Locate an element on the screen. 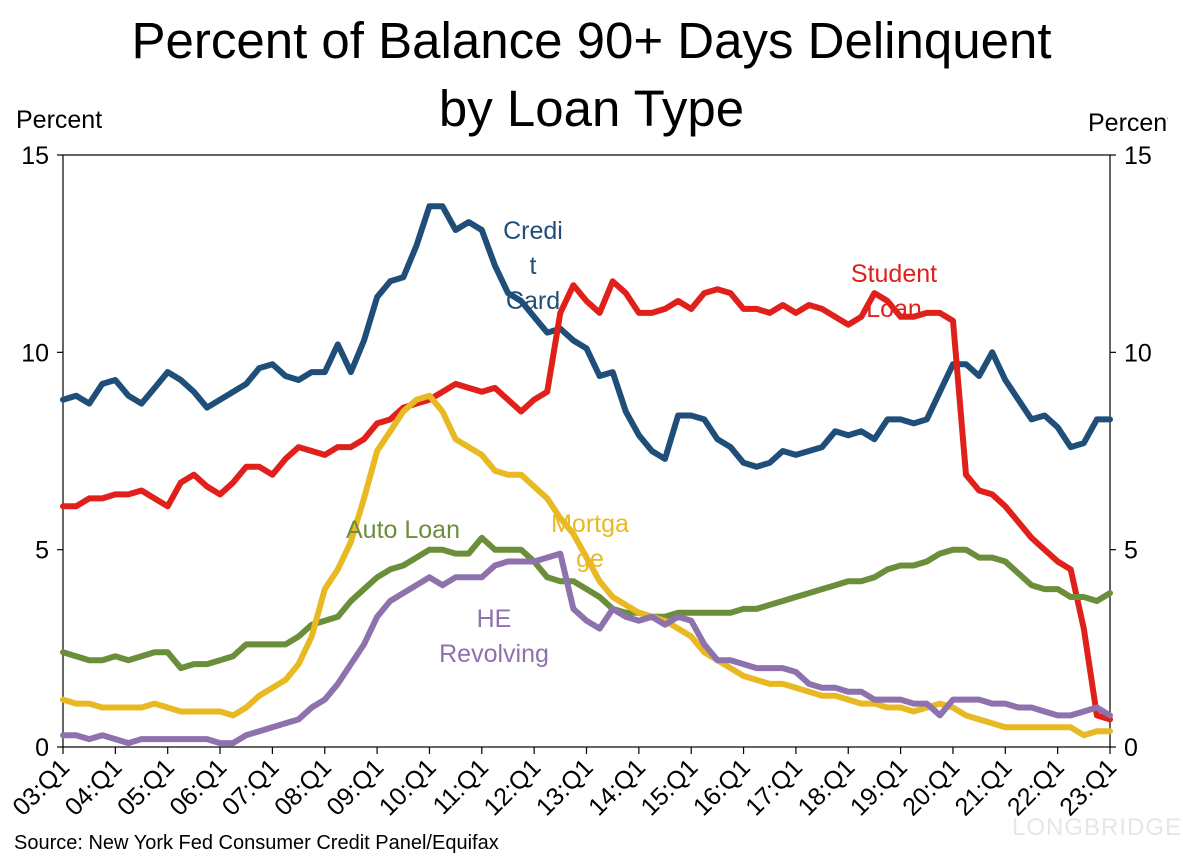 This screenshot has width=1183, height=859. right-y-tick-label: 15 is located at coordinates (1138, 156).